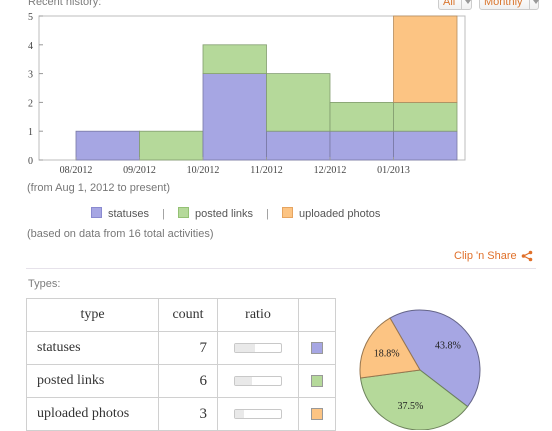  I want to click on x-tick-label: 11/2012, so click(266, 170).